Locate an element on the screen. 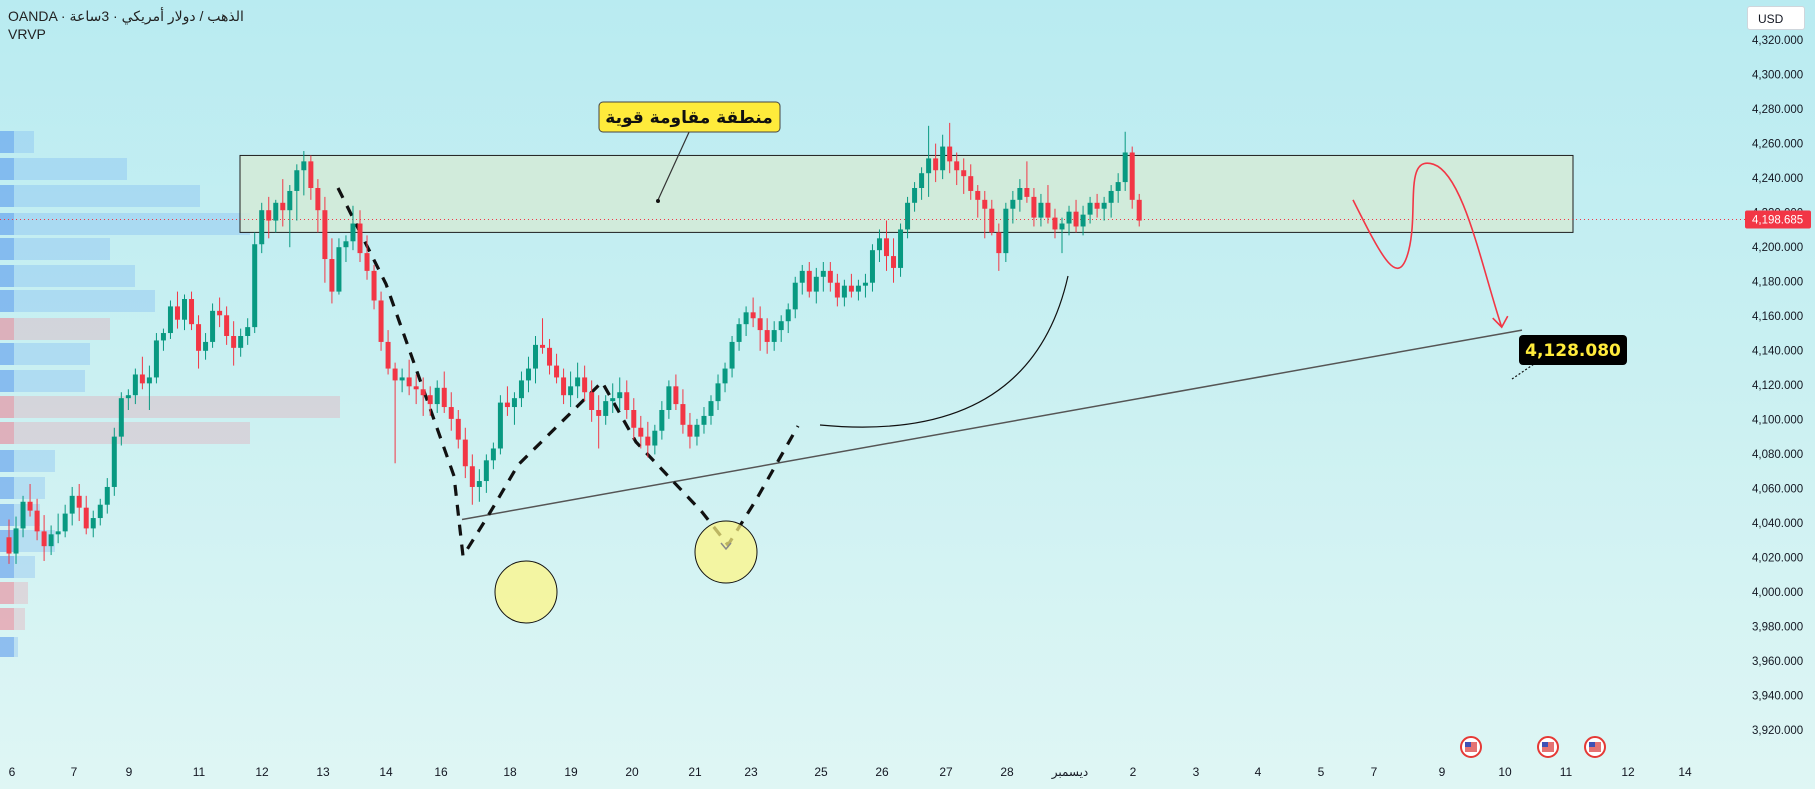 Image resolution: width=1815 pixels, height=789 pixels. y-tick-label: 3,920.000 is located at coordinates (1777, 731).